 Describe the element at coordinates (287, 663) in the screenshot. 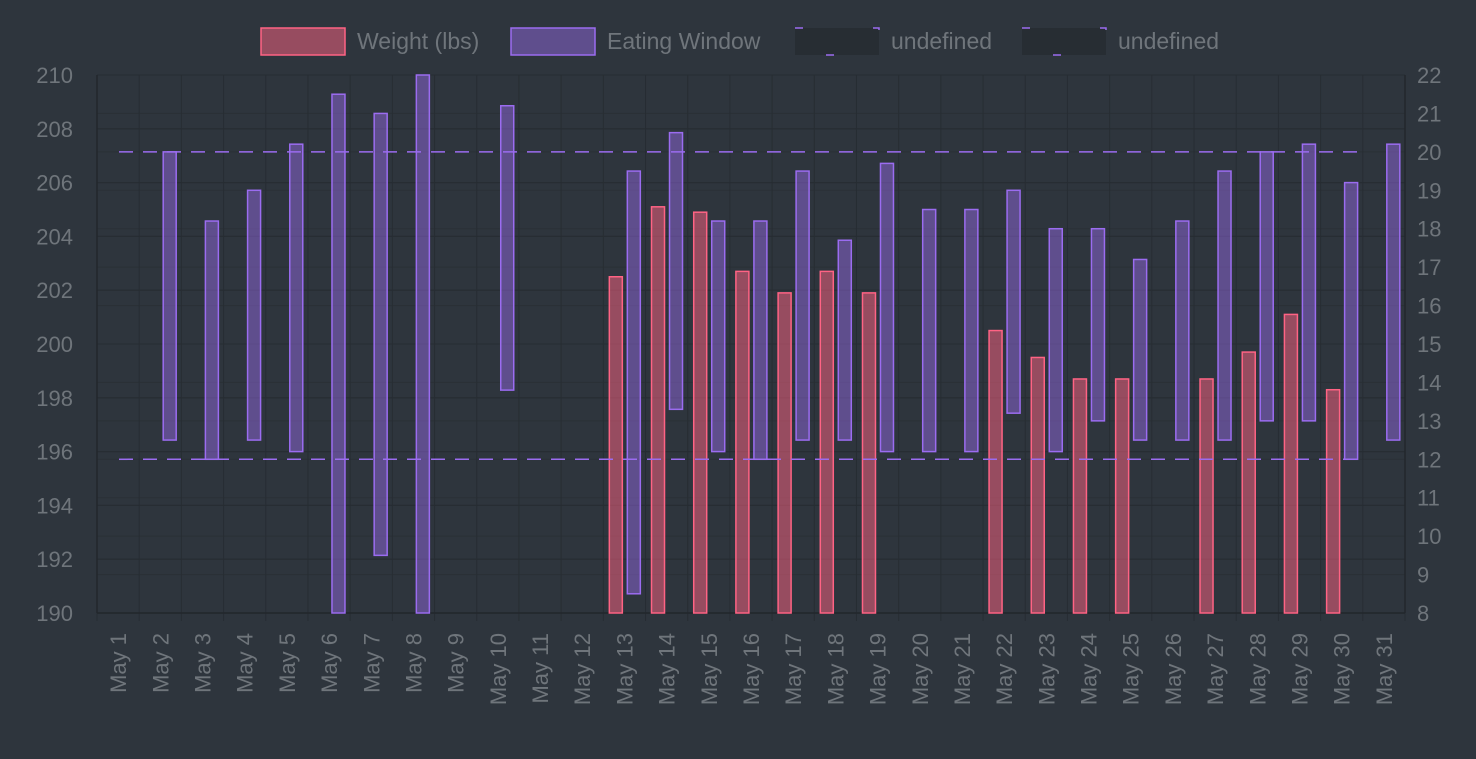

I see `x-tick-label: May 5` at that location.